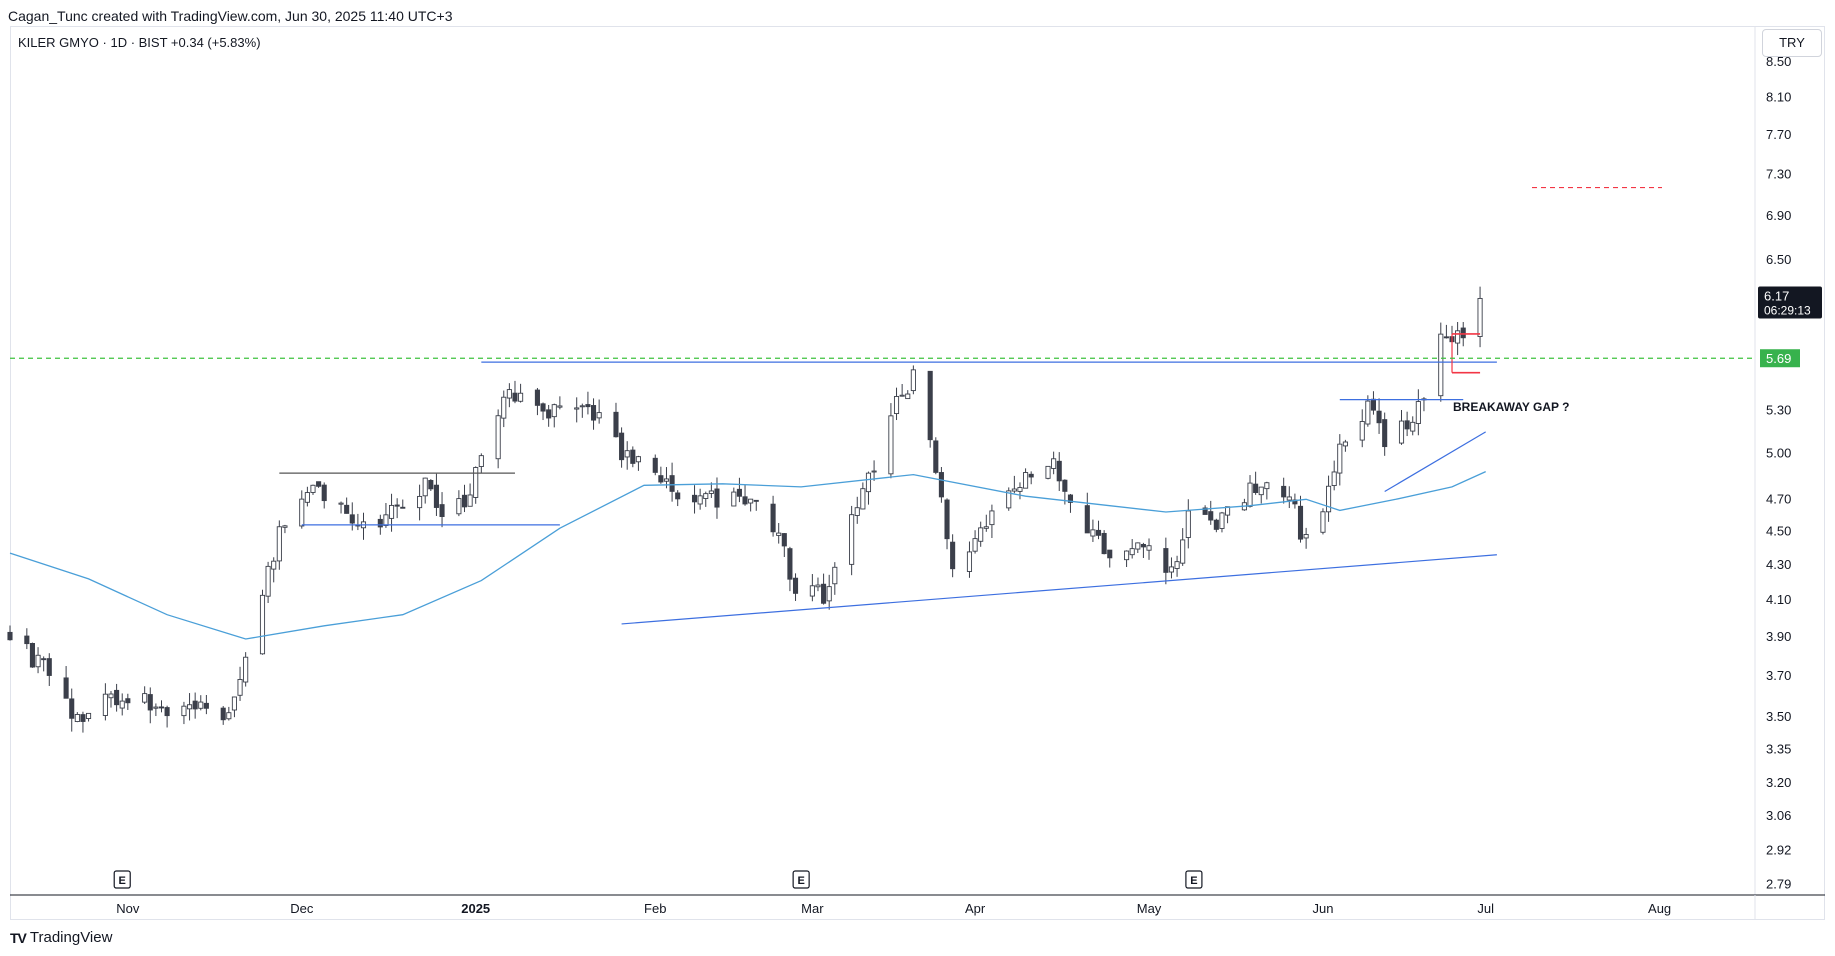 Image resolution: width=1835 pixels, height=956 pixels. I want to click on x-tick-label: Feb, so click(655, 908).